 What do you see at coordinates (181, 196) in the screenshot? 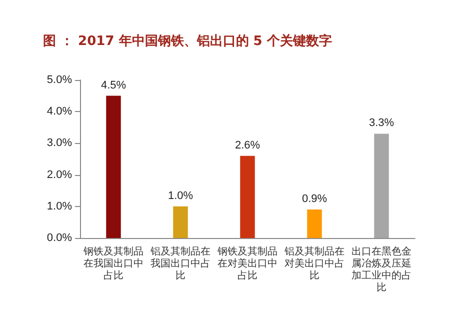
I see `data-label: 1.0%` at bounding box center [181, 196].